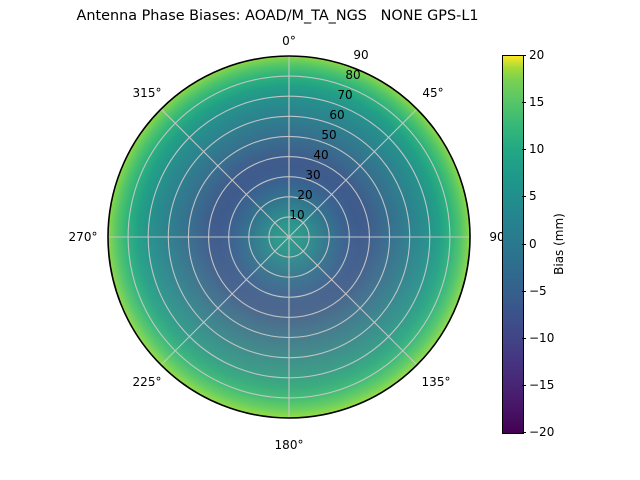 This screenshot has width=640, height=480. I want to click on angular-tick-90: 90, so click(497, 237).